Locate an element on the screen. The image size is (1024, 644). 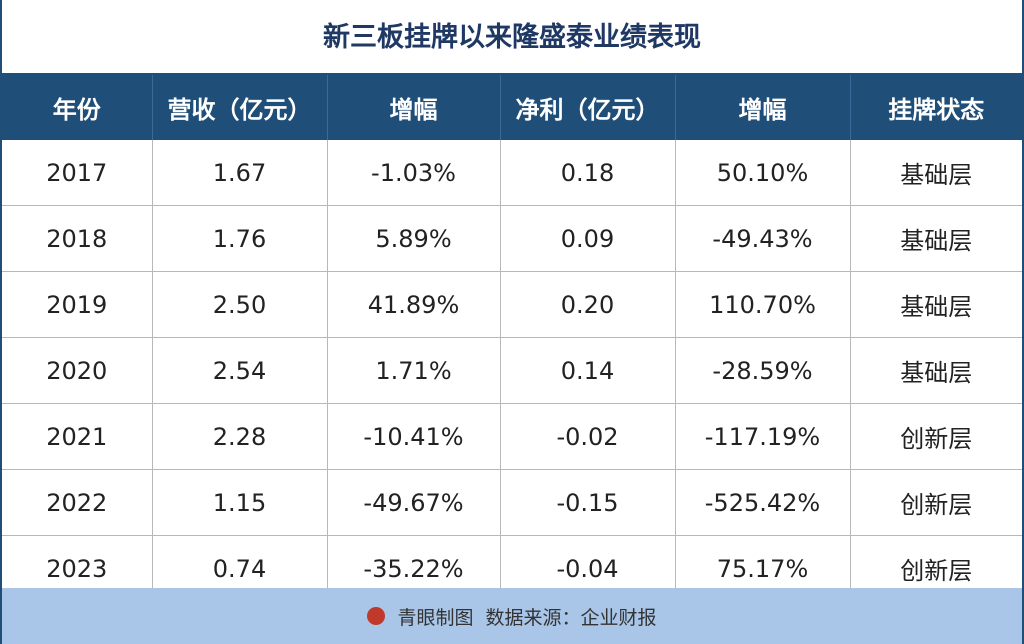
logo is located at coordinates (376, 616).